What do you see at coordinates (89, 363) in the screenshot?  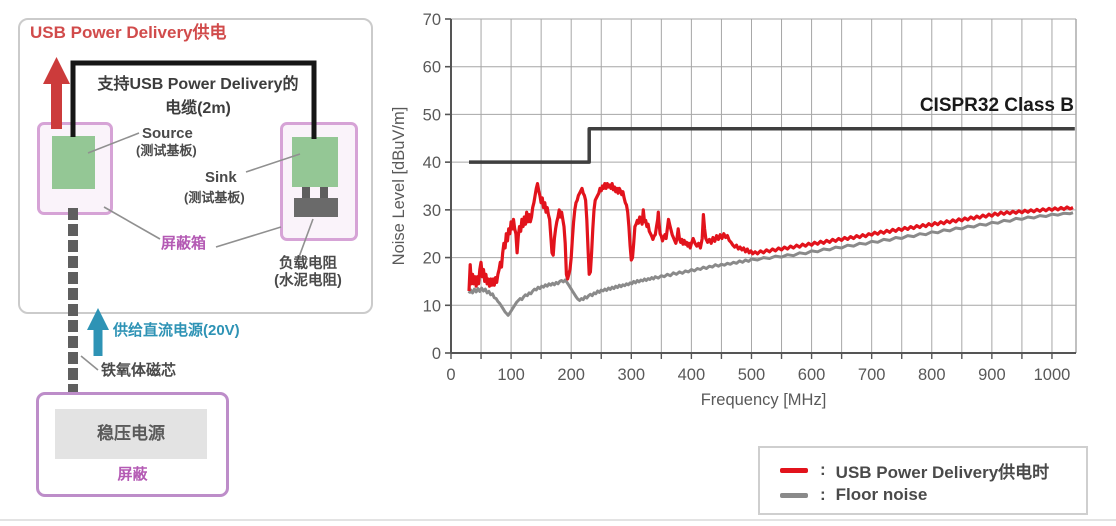 I see `ferrite-callout` at bounding box center [89, 363].